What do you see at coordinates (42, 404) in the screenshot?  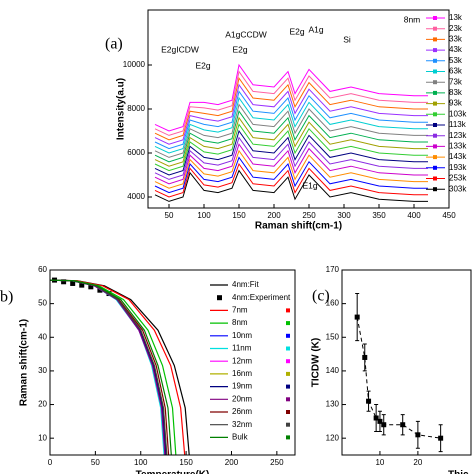 I see `y-tick-label: 20` at bounding box center [42, 404].